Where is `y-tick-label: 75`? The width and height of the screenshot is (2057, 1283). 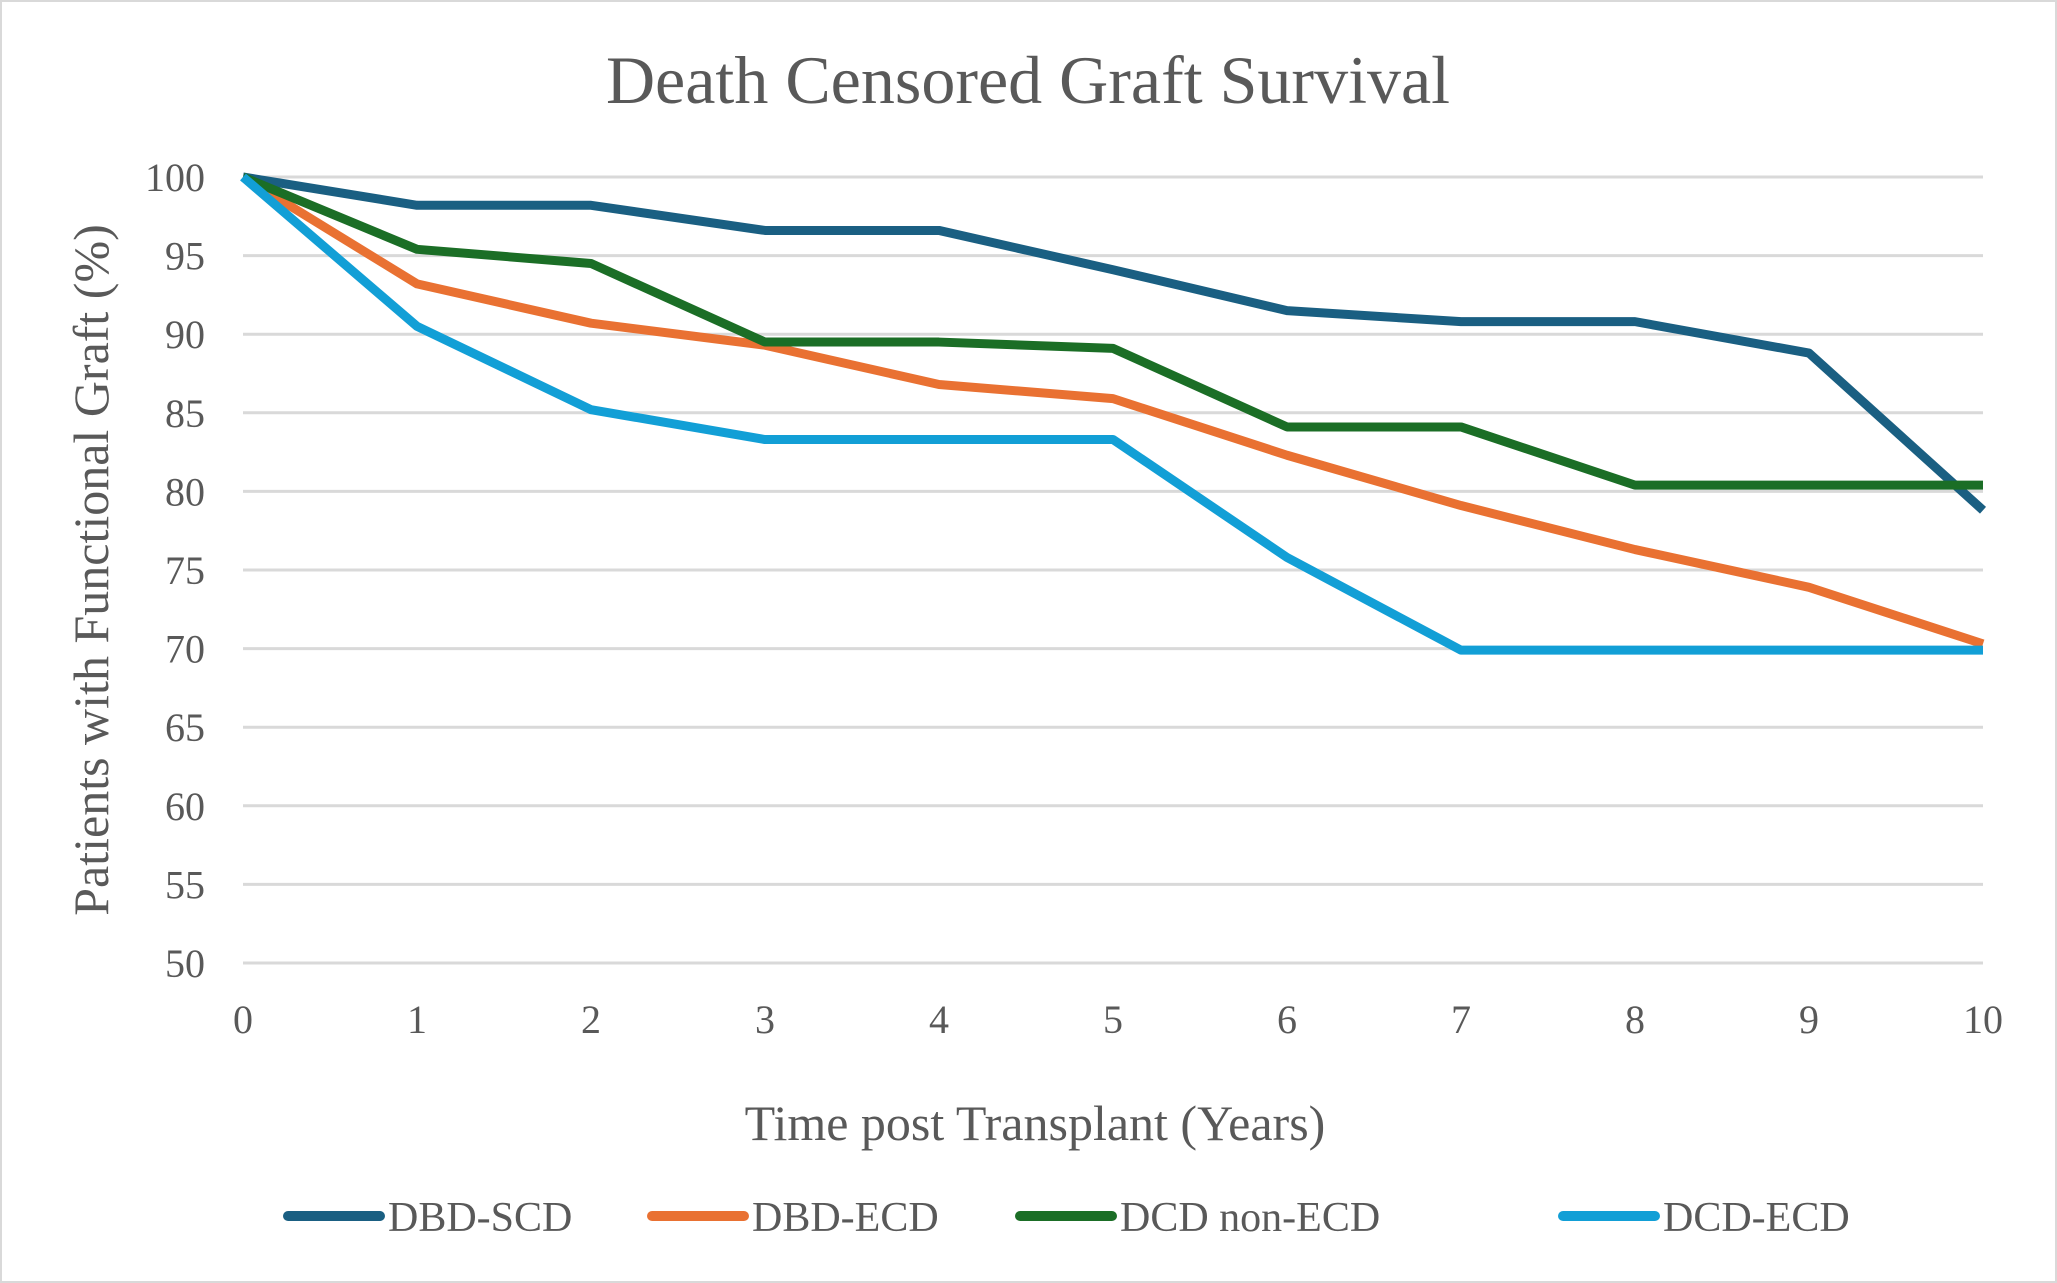
y-tick-label: 75 is located at coordinates (185, 570).